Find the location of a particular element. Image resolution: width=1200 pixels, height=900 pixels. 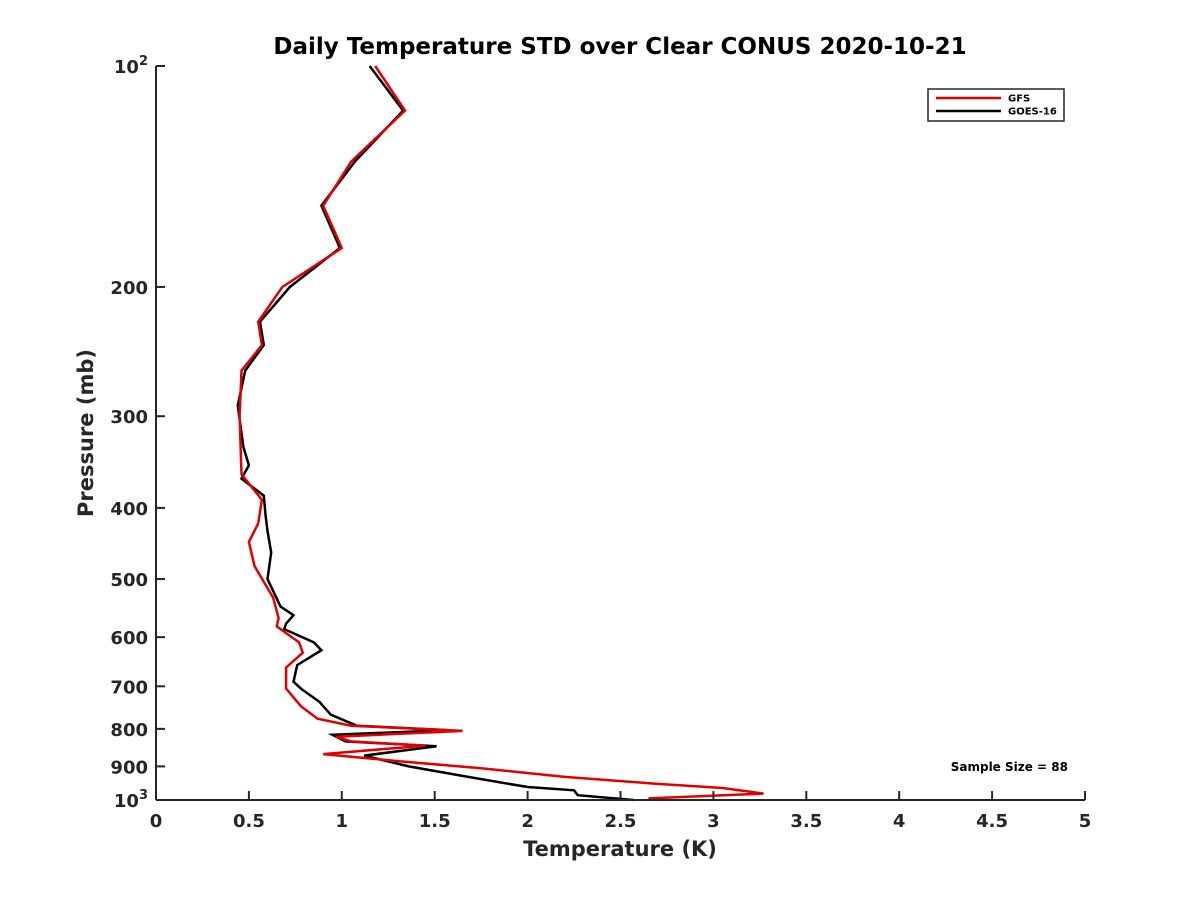

y-tick-label: 800 is located at coordinates (129, 730).